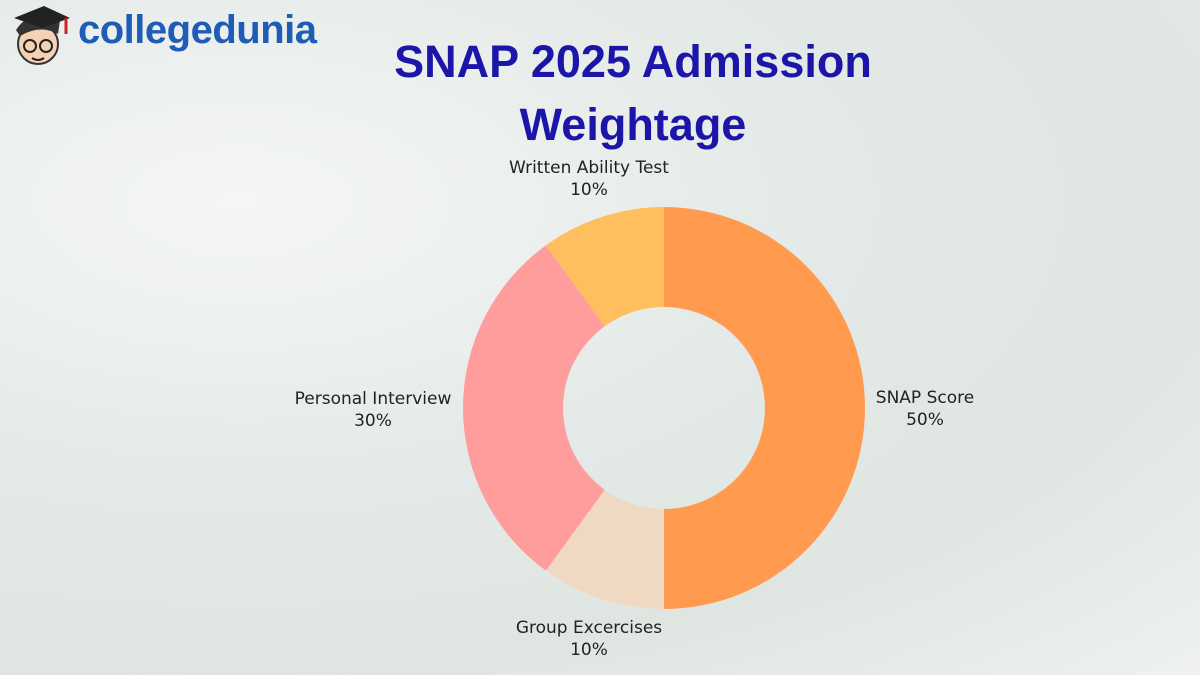  Describe the element at coordinates (633, 93) in the screenshot. I see `chart-title: SNAP 2025 Admission Weightage` at that location.